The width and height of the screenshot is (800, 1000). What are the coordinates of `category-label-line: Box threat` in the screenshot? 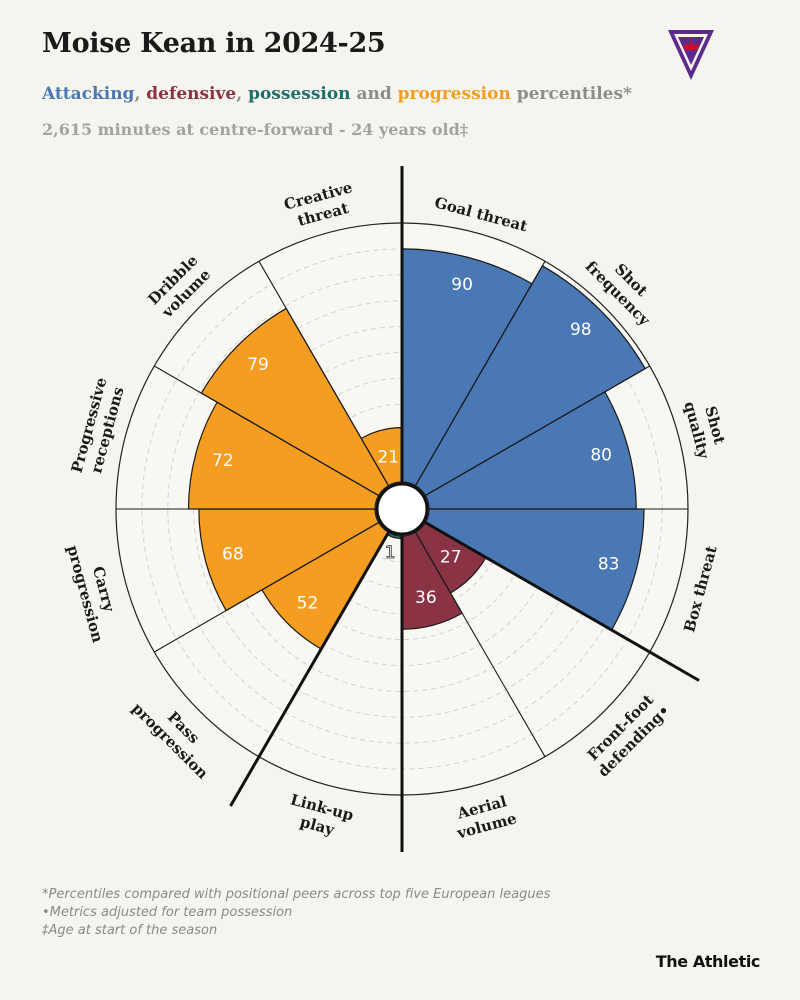 It's located at (700, 589).